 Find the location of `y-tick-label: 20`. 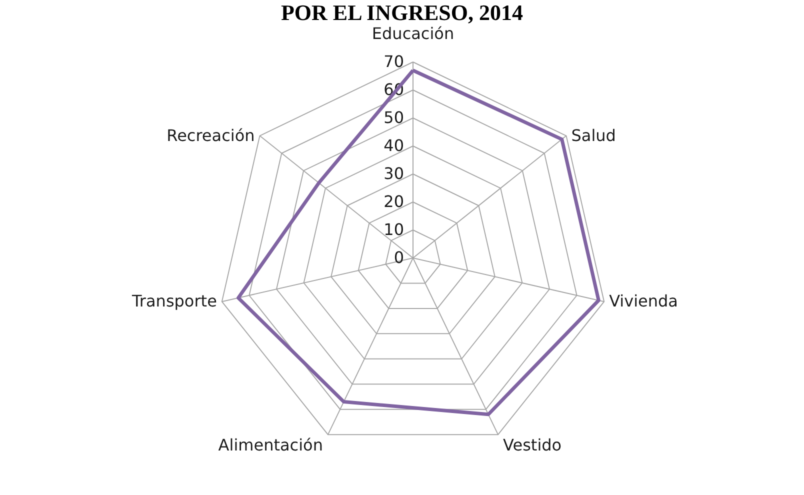

y-tick-label: 20 is located at coordinates (394, 201).